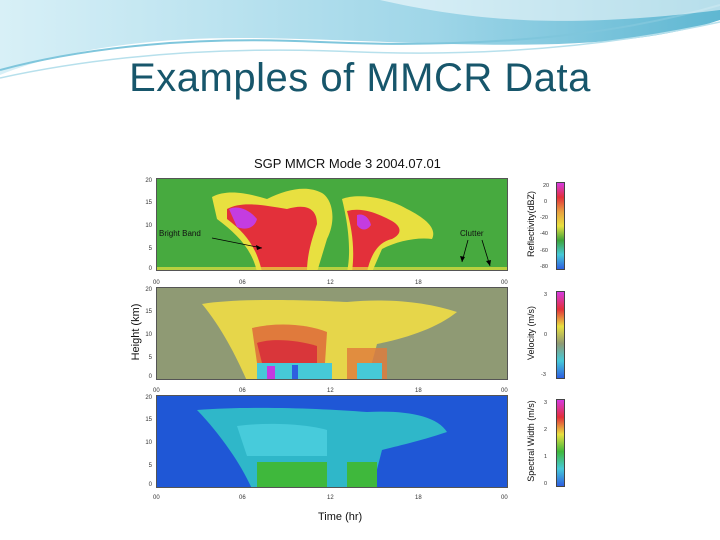 The width and height of the screenshot is (720, 540). What do you see at coordinates (546, 186) in the screenshot?
I see `colorbar-tick: 20` at bounding box center [546, 186].